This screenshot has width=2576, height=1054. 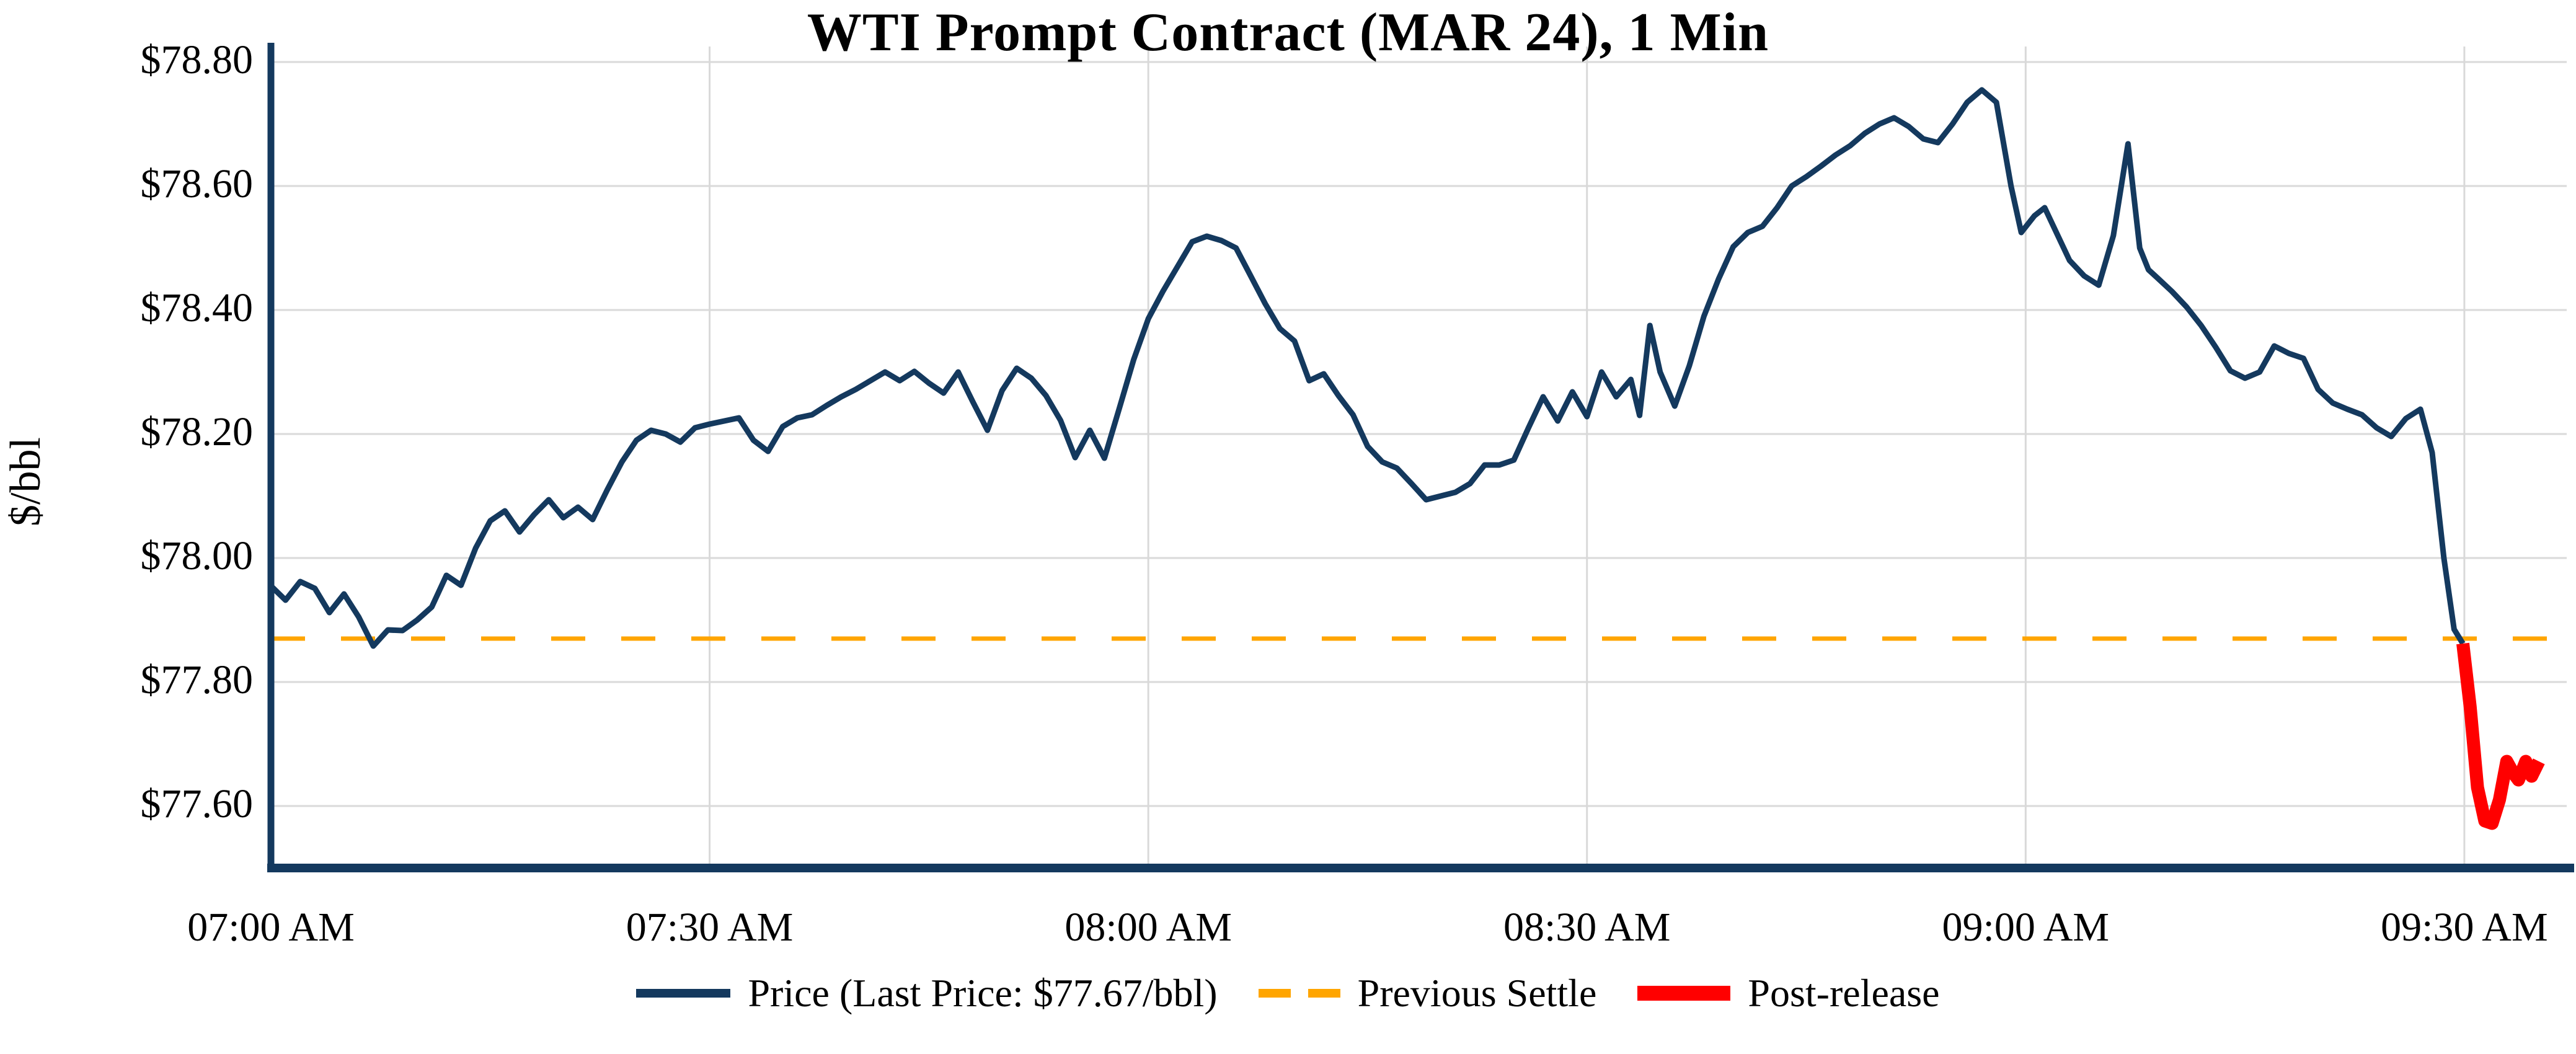 What do you see at coordinates (2026, 927) in the screenshot?
I see `x-tick-label: 09:00 AM` at bounding box center [2026, 927].